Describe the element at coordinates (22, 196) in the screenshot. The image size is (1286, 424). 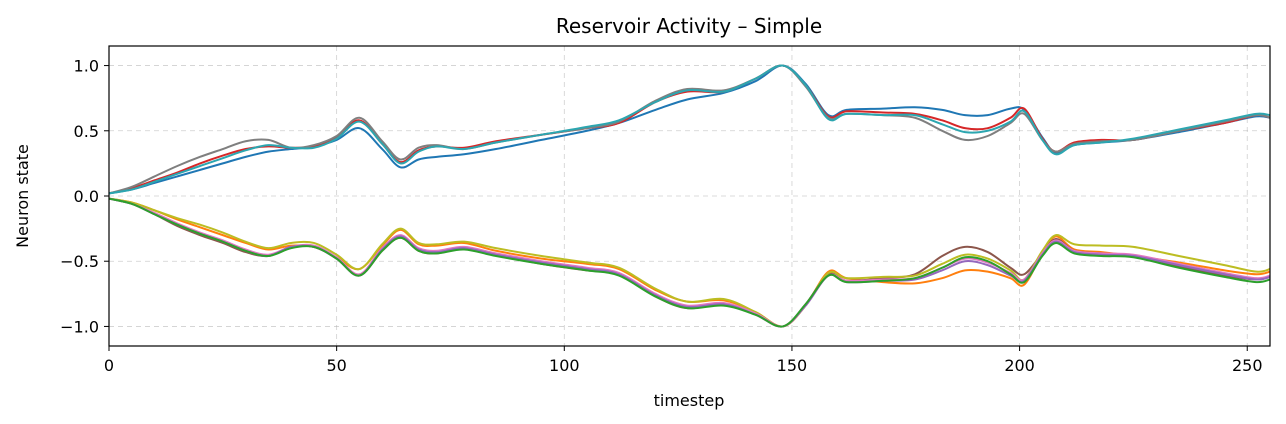
I see `y-axis-title: Neuron state` at that location.